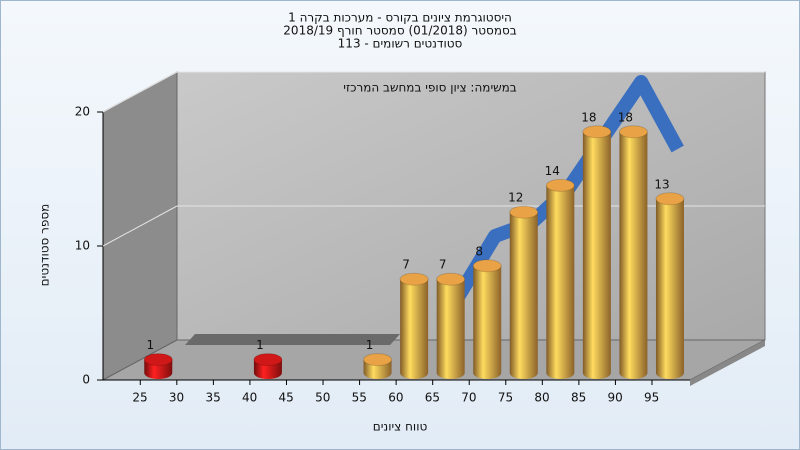 Image resolution: width=800 pixels, height=450 pixels. Describe the element at coordinates (395, 398) in the screenshot. I see `x-tick-label: 60` at that location.